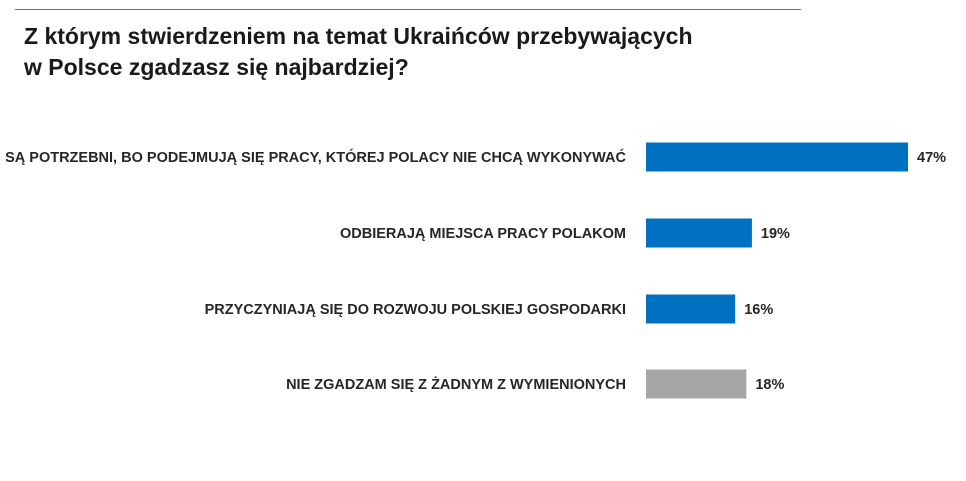 This screenshot has height=481, width=966. What do you see at coordinates (408, 9) in the screenshot?
I see `title-top-rule` at bounding box center [408, 9].